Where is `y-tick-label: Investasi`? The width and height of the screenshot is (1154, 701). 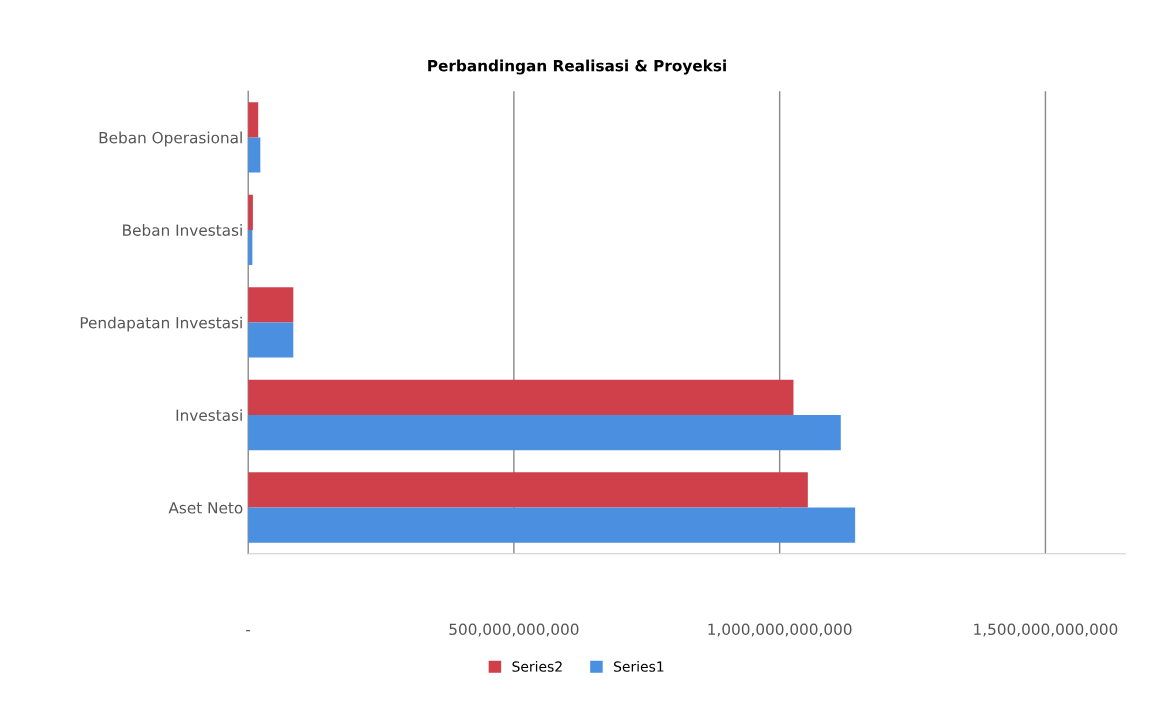 y-tick-label: Investasi is located at coordinates (209, 415).